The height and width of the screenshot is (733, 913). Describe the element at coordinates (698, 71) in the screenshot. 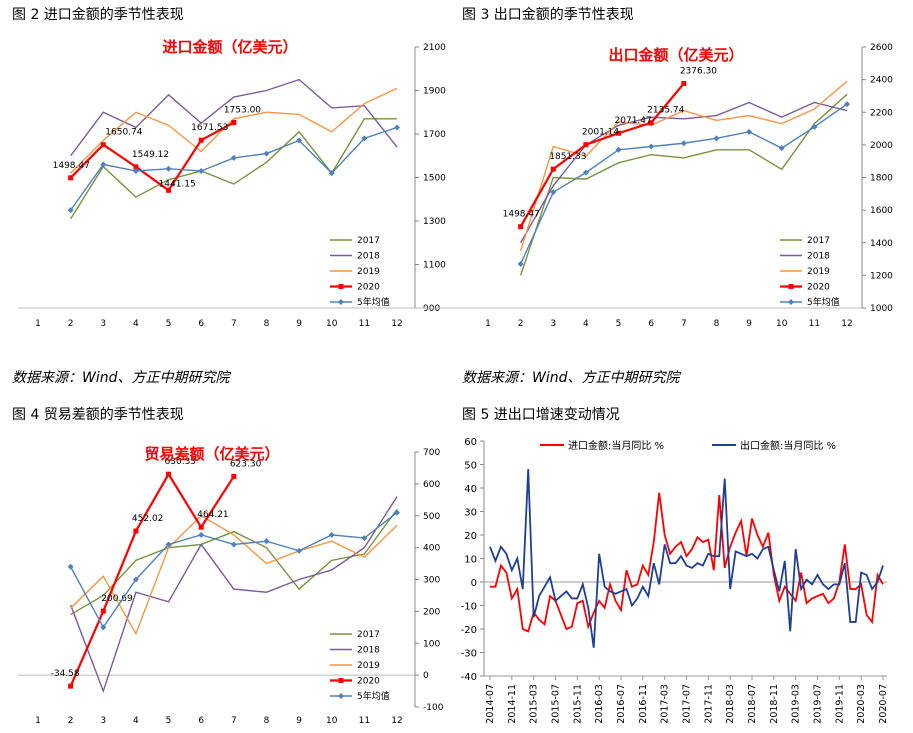

I see `fig3-data-label: 2376.30` at that location.